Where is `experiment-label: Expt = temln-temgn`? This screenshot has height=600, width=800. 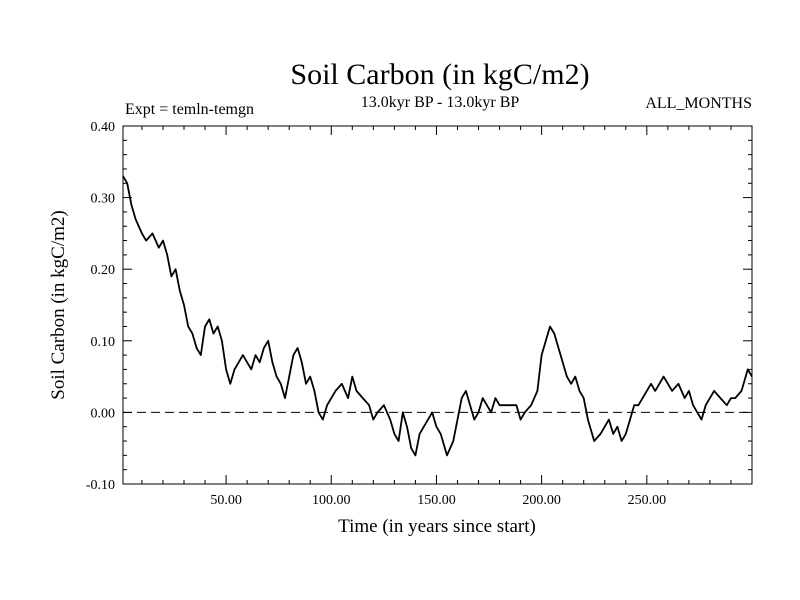
experiment-label: Expt = temln-temgn is located at coordinates (189, 109).